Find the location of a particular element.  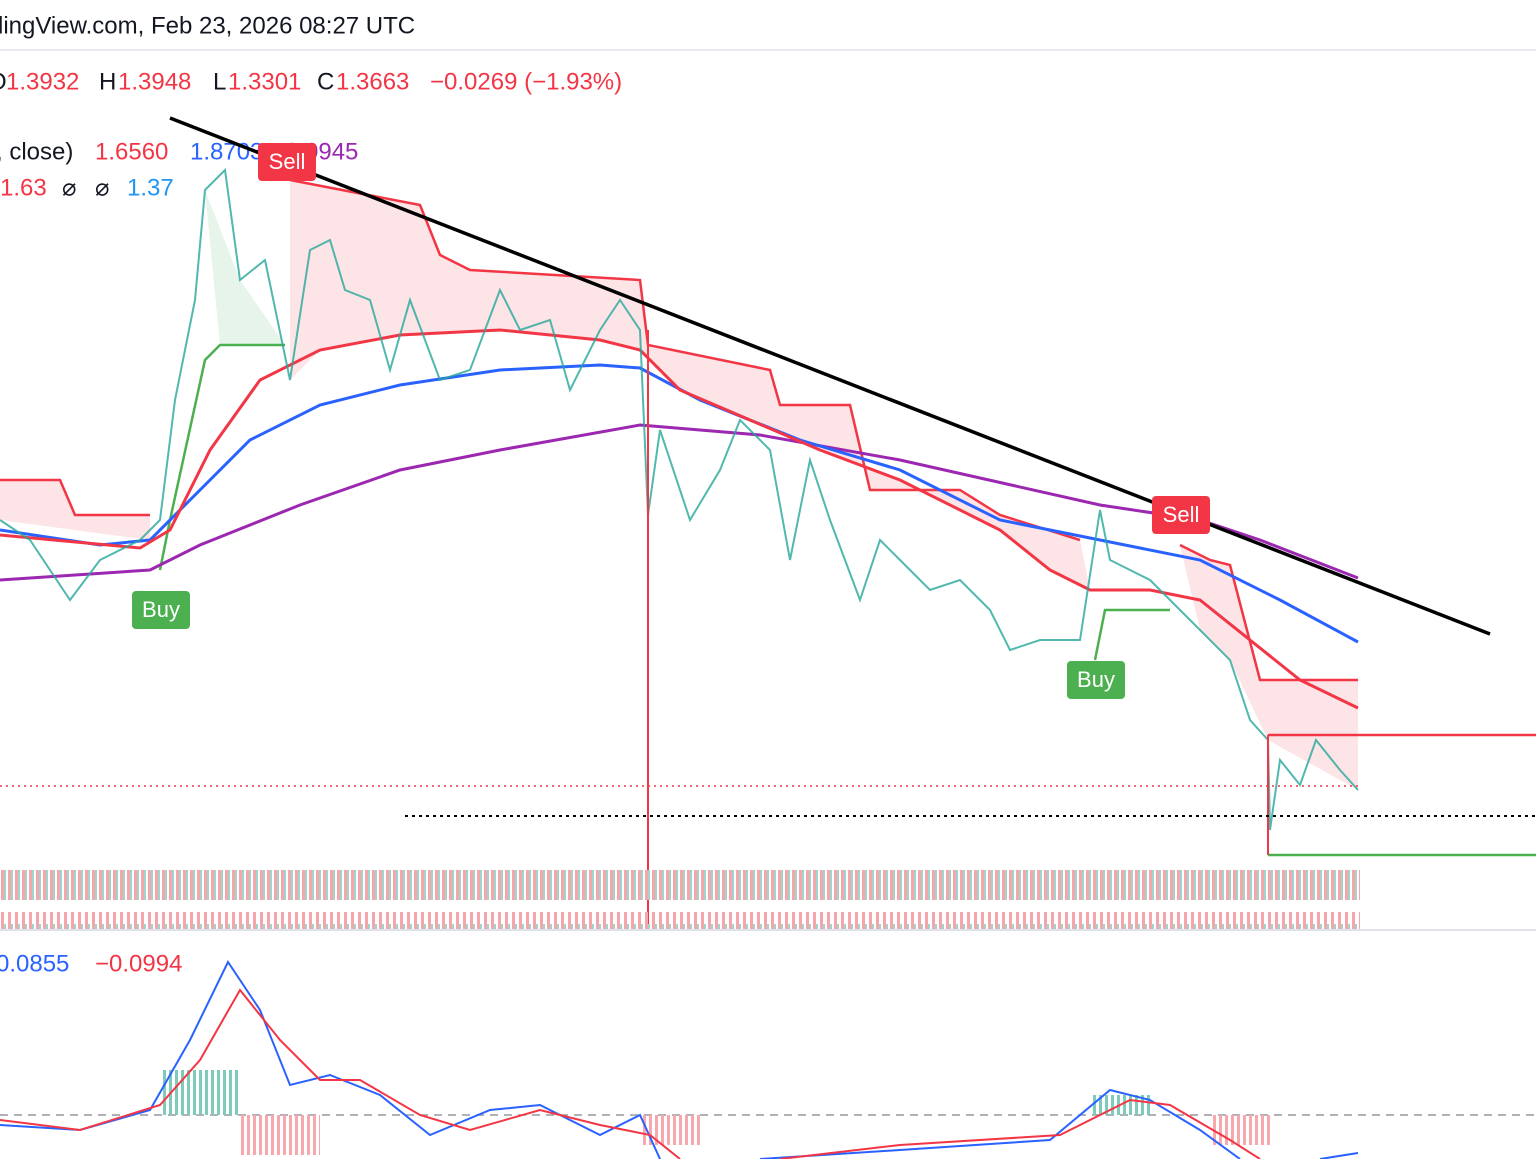

macd-value: 0.0855 is located at coordinates (34, 963).